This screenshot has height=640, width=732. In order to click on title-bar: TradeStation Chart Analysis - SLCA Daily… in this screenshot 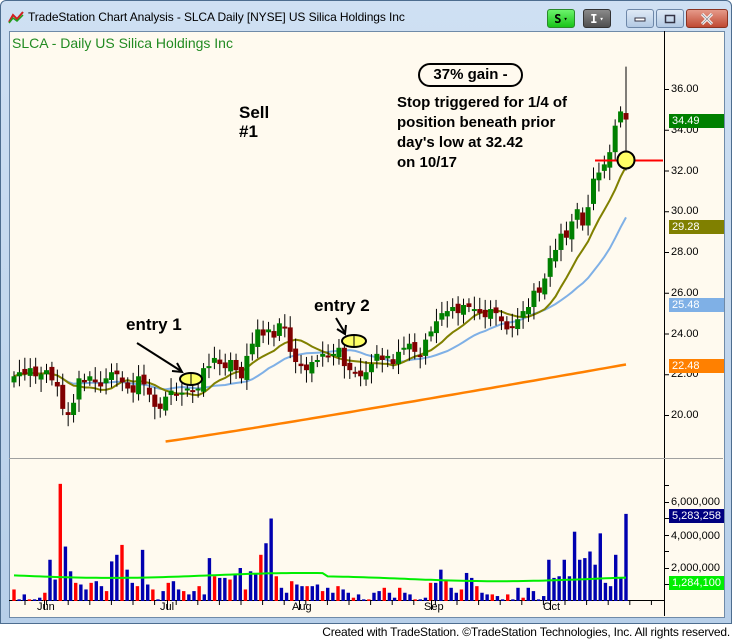, I will do `click(366, 16)`.